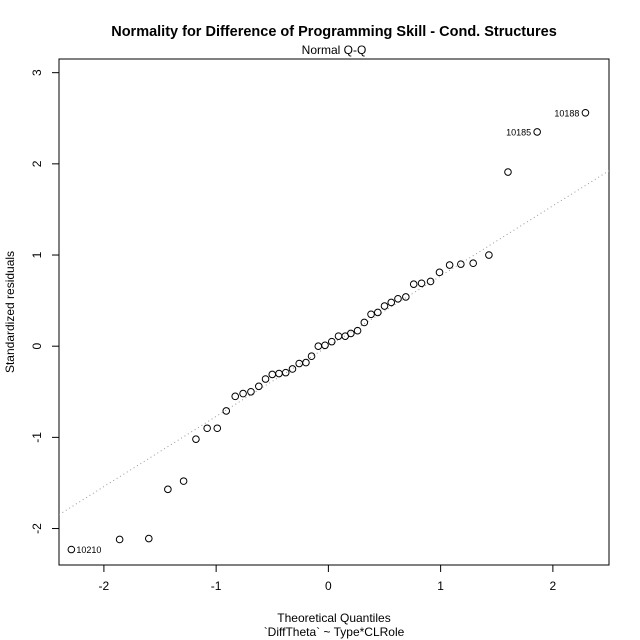  I want to click on x-tick-label: 1, so click(440, 586).